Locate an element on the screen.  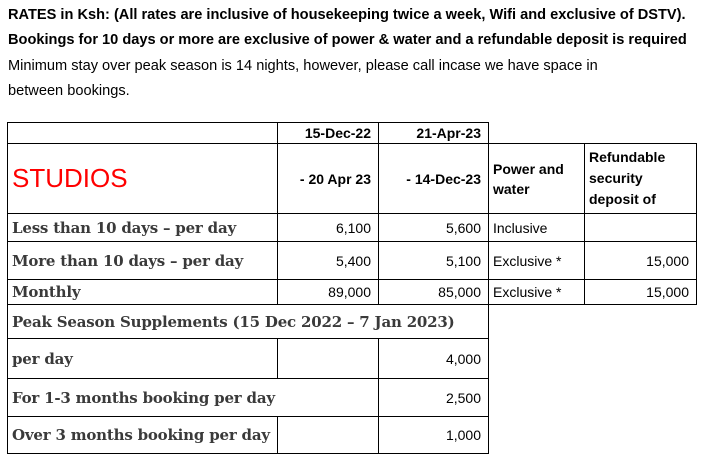
supplement-label: per day is located at coordinates (142, 358).